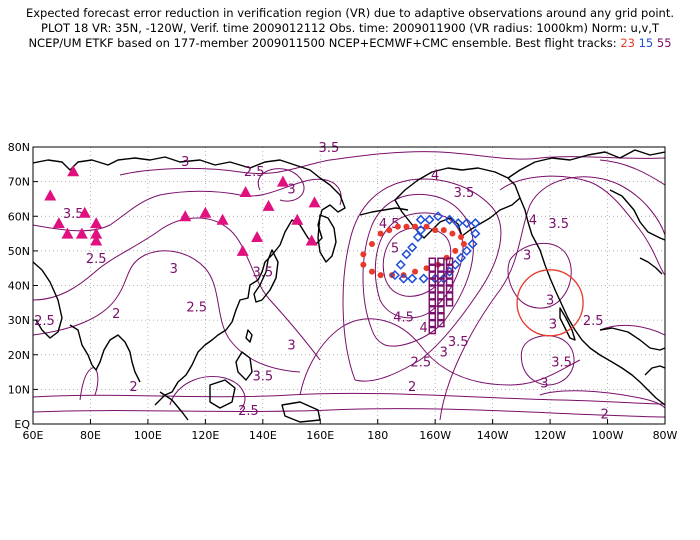 The height and width of the screenshot is (540, 700). Describe the element at coordinates (244, 366) in the screenshot. I see `coastline-philippines` at that location.